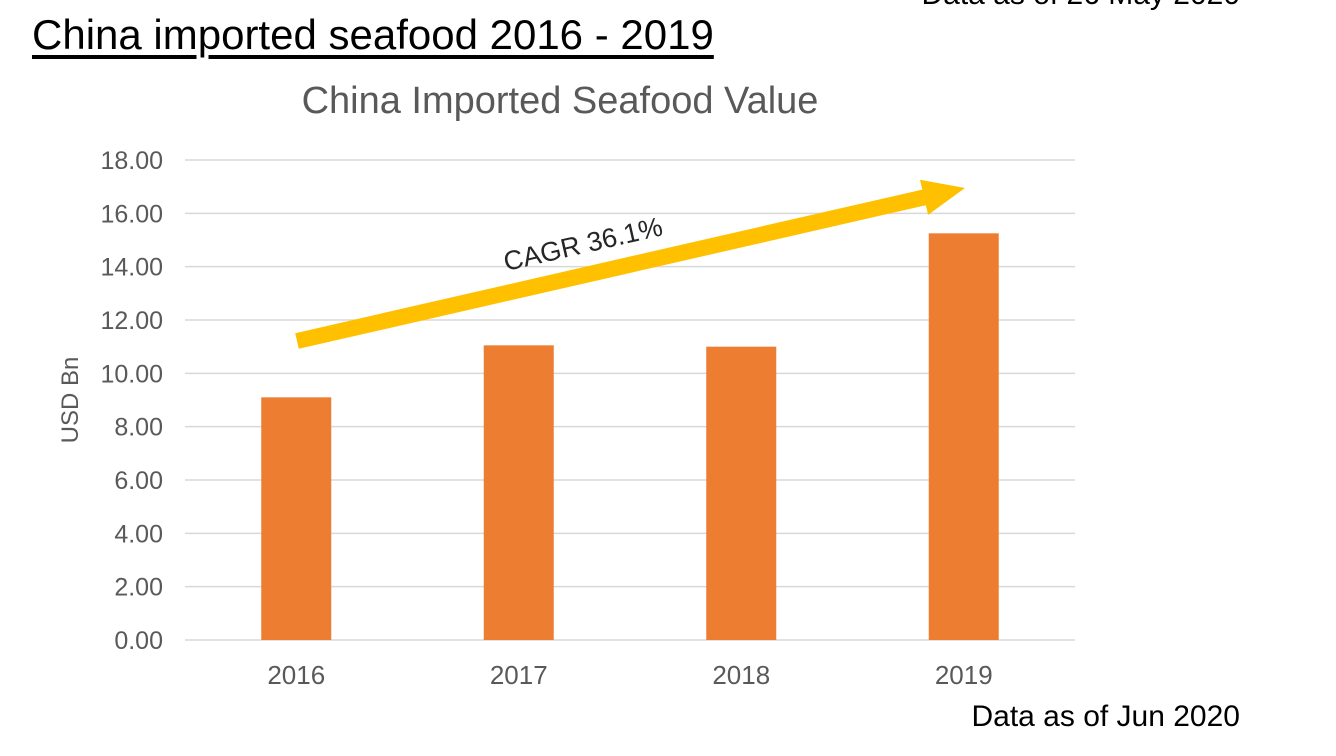  What do you see at coordinates (131, 161) in the screenshot?
I see `y-tick-label: 18.00` at bounding box center [131, 161].